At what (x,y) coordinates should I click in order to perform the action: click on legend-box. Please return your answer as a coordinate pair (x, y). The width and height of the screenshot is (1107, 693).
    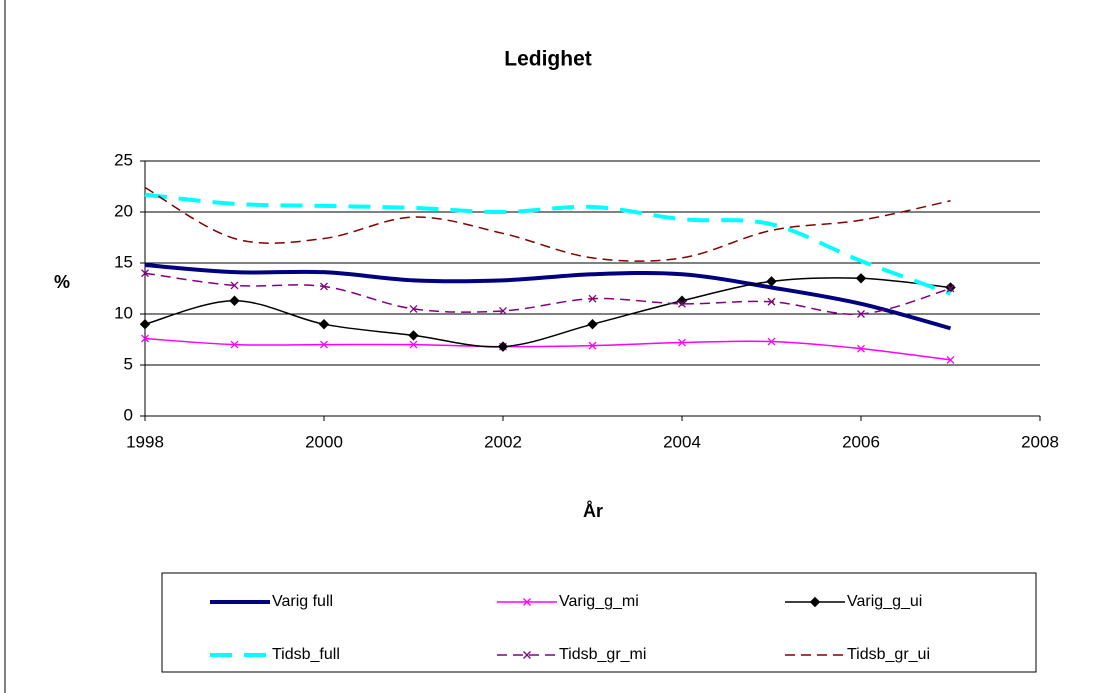
    Looking at the image, I should click on (599, 622).